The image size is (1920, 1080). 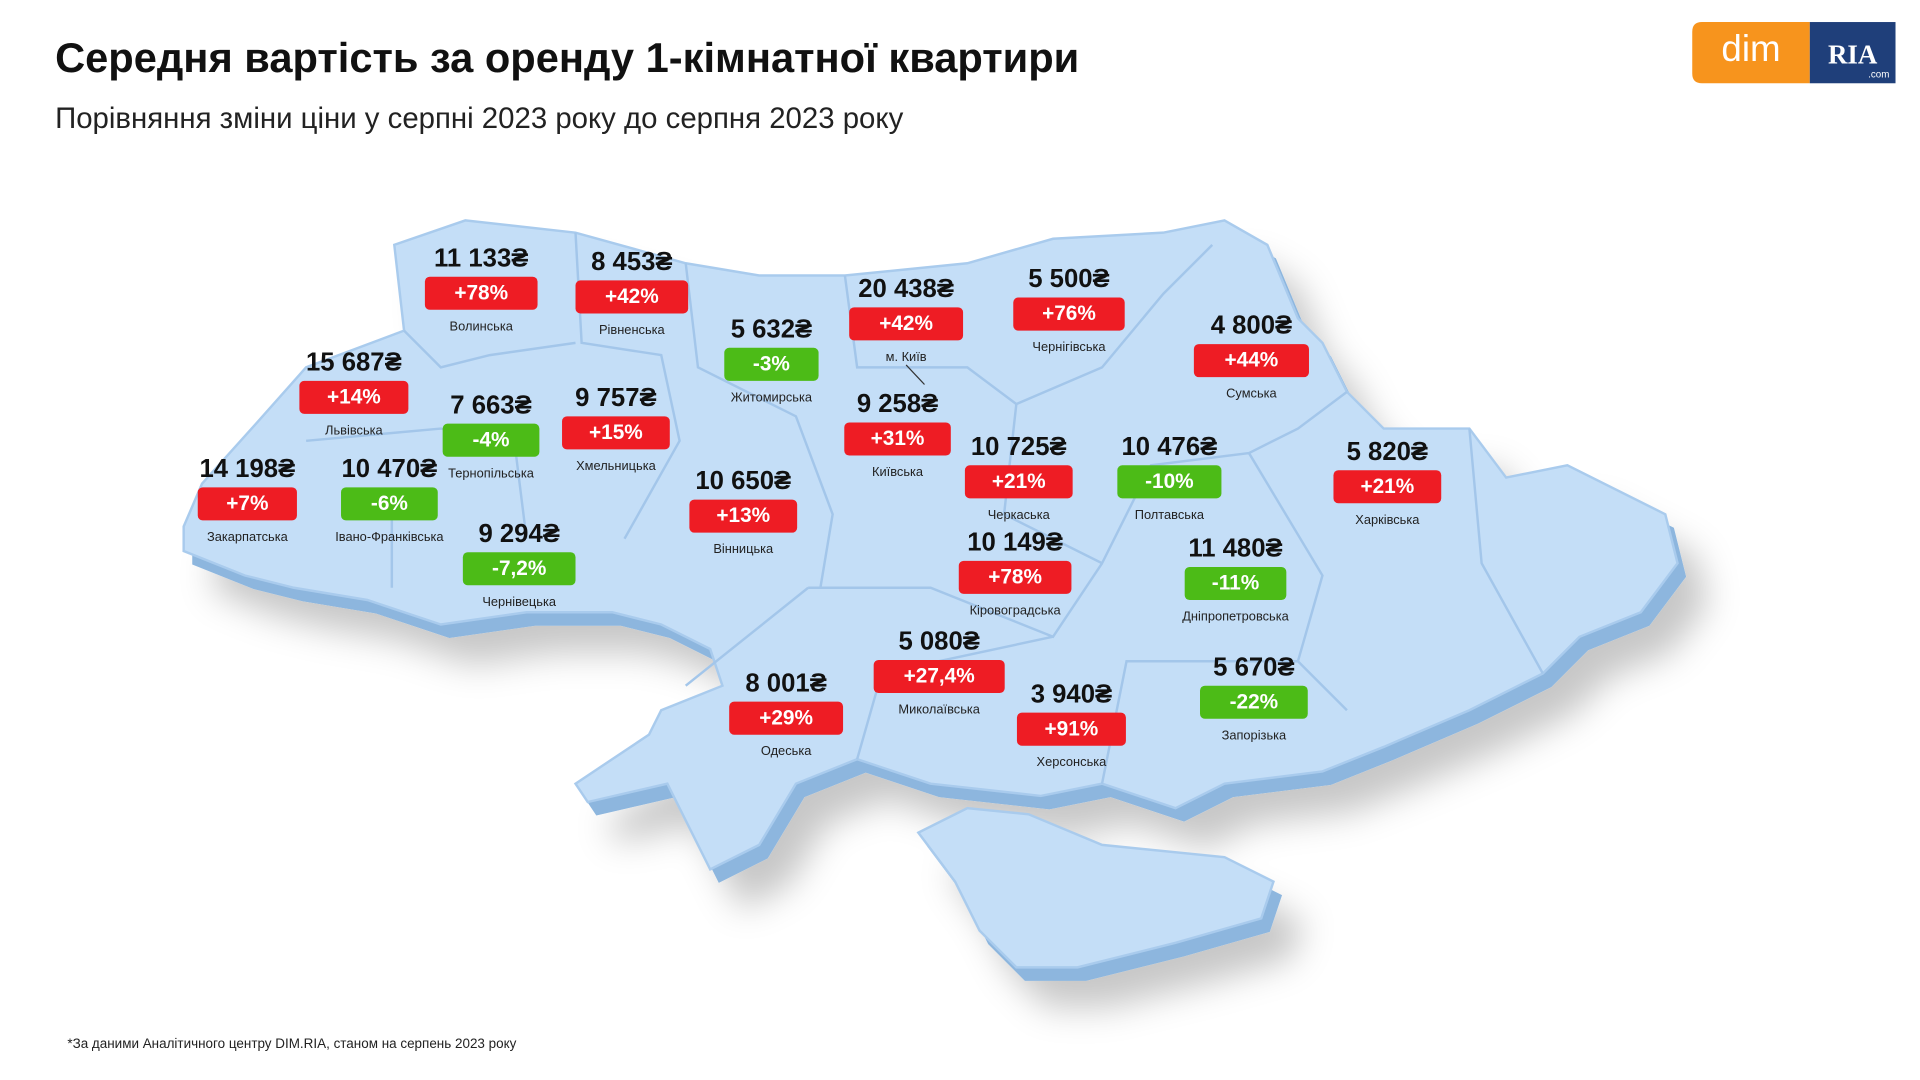 I want to click on kyiv-leader, so click(x=915, y=374).